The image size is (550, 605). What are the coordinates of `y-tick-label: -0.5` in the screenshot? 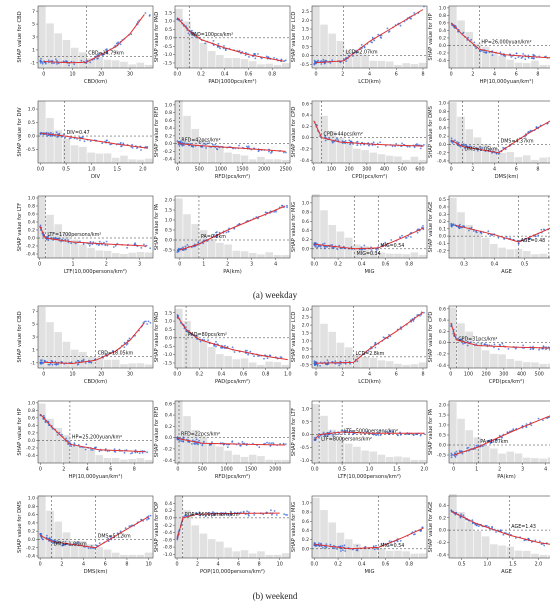 It's located at (304, 448).